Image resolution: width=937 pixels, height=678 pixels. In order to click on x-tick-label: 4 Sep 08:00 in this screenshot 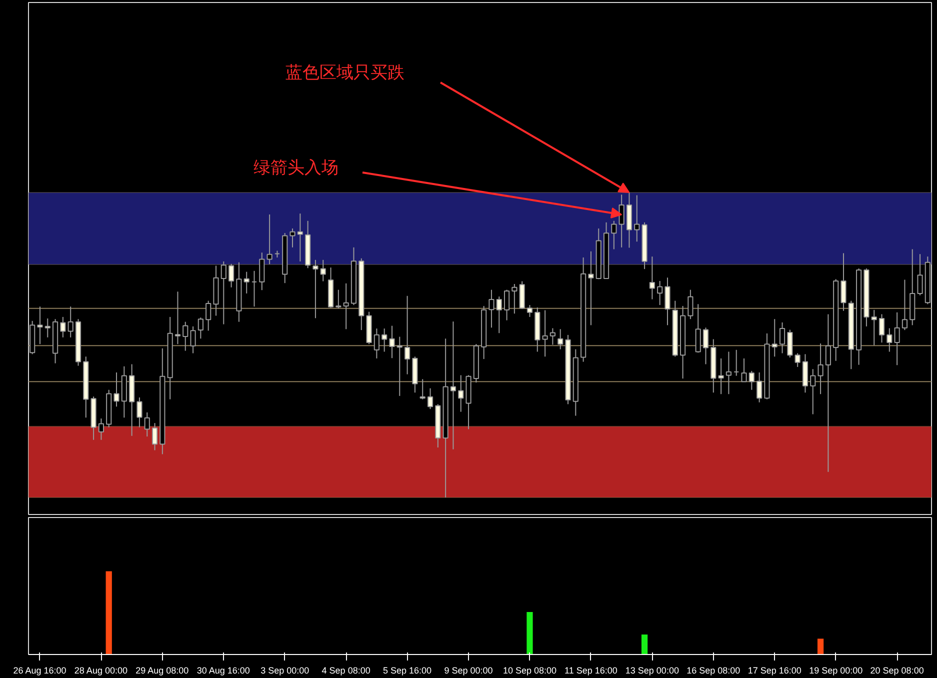, I will do `click(346, 671)`.